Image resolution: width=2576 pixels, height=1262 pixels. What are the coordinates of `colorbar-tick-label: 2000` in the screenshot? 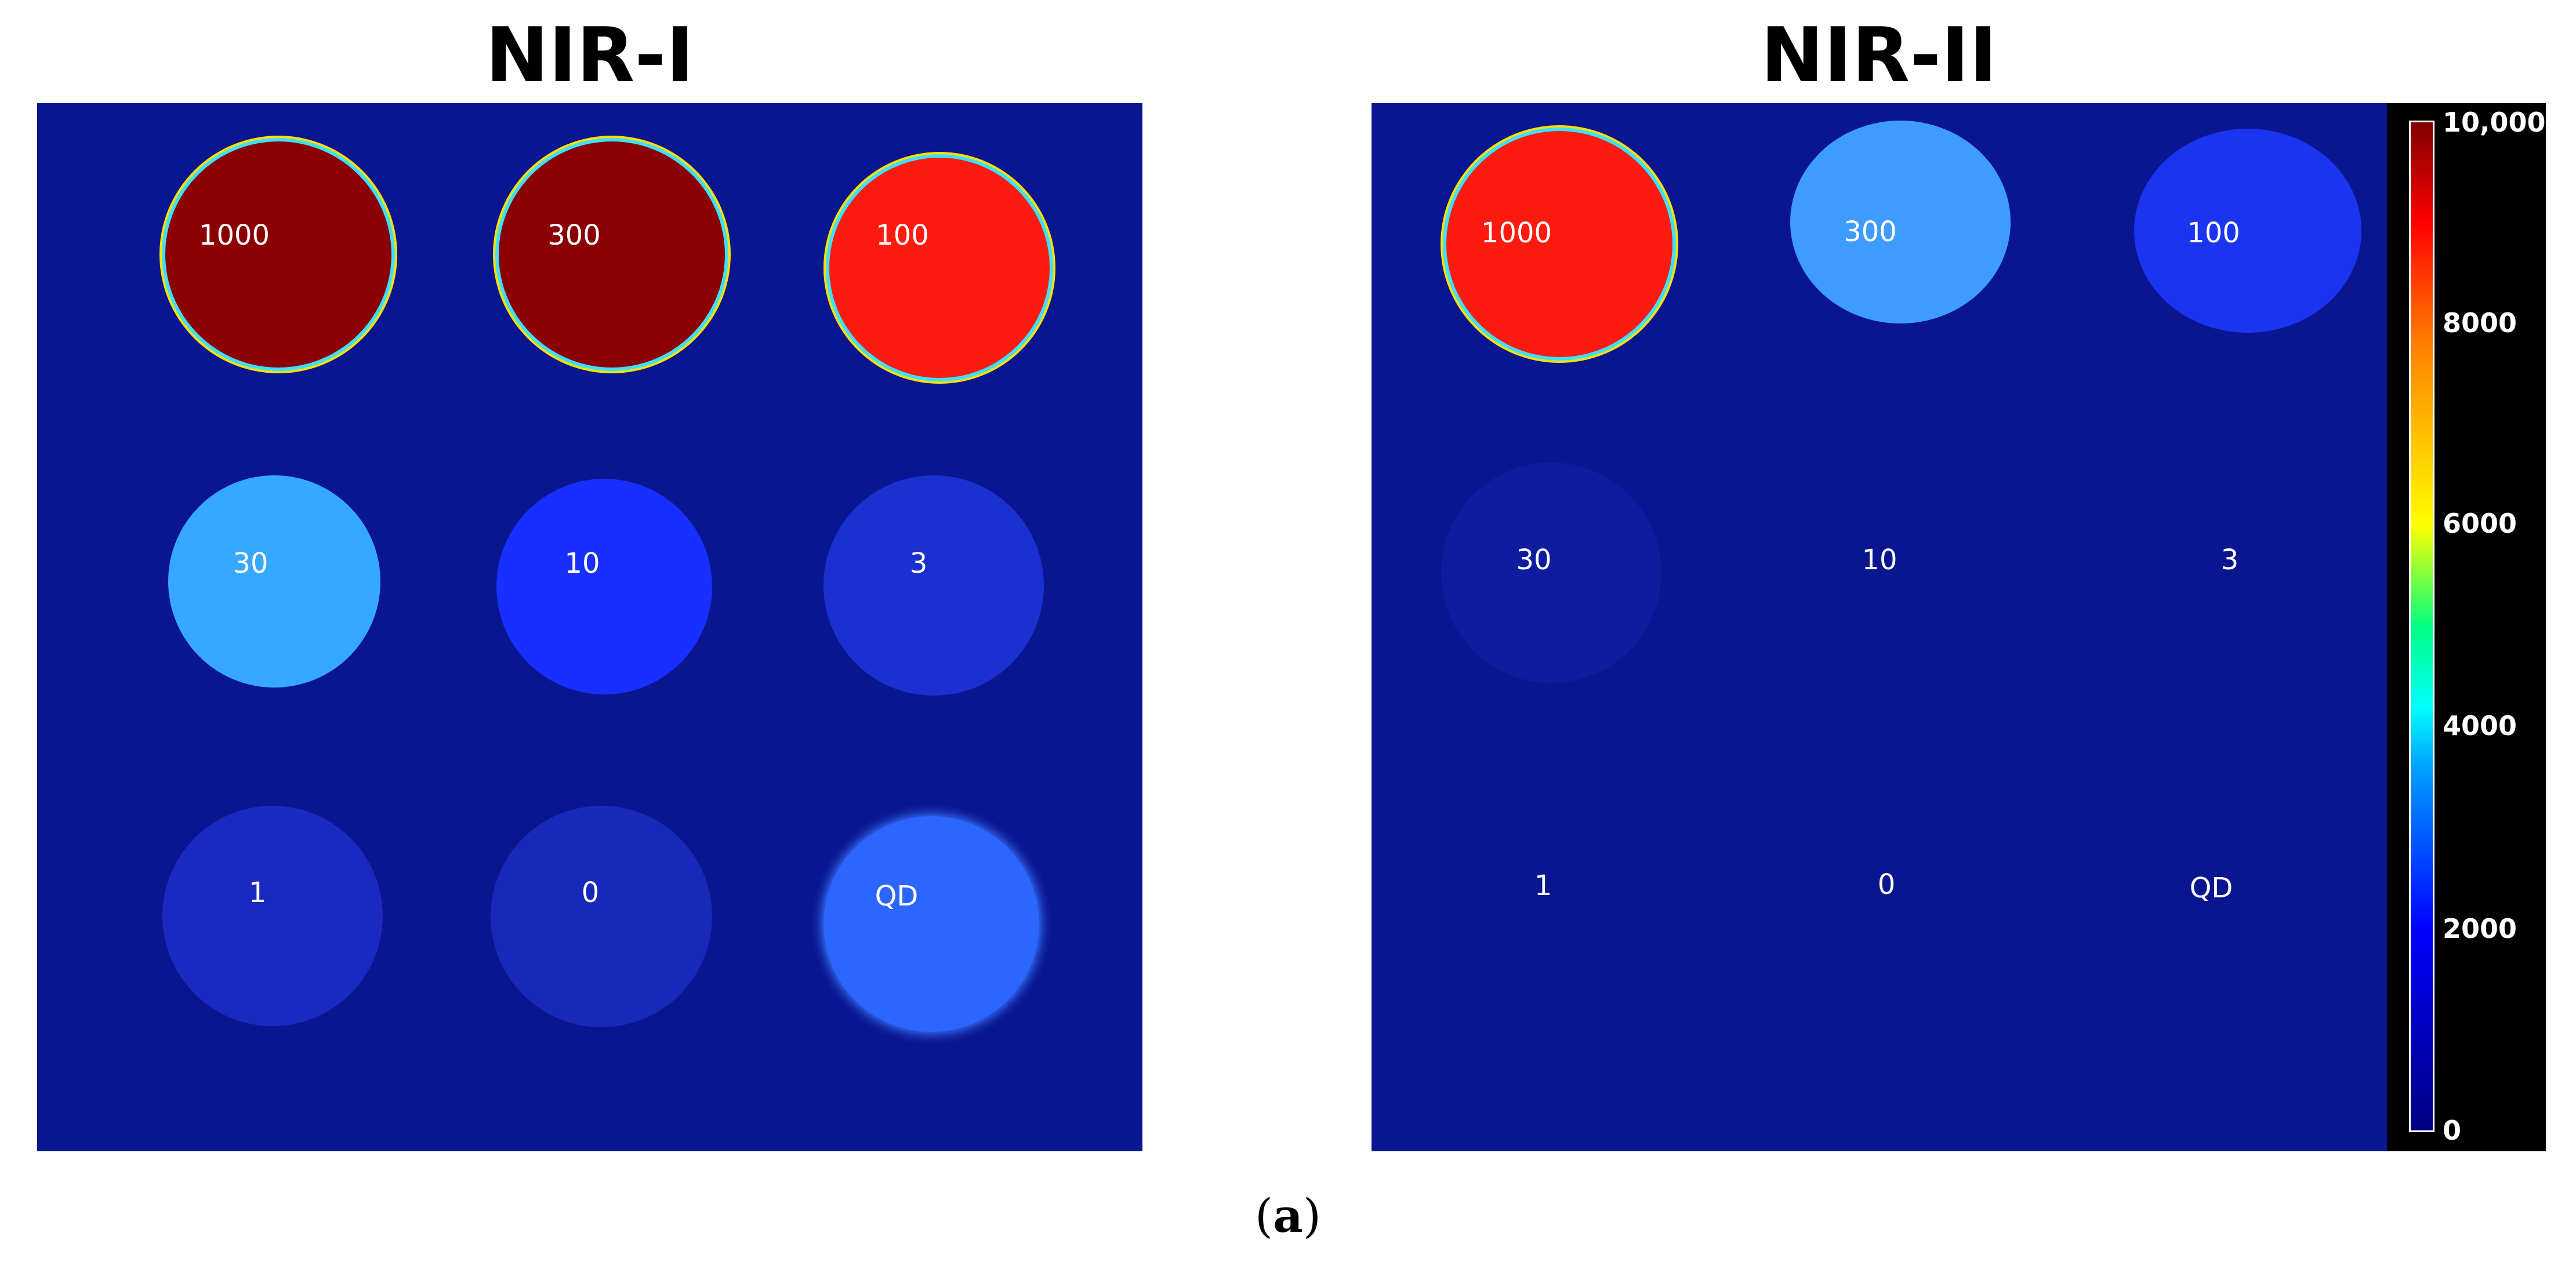 It's located at (2480, 928).